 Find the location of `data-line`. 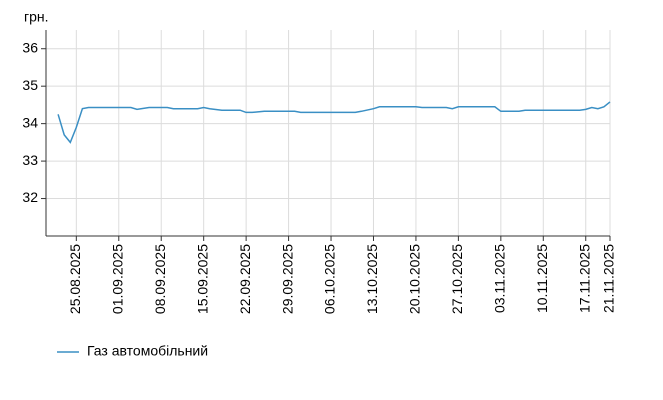

data-line is located at coordinates (334, 122).